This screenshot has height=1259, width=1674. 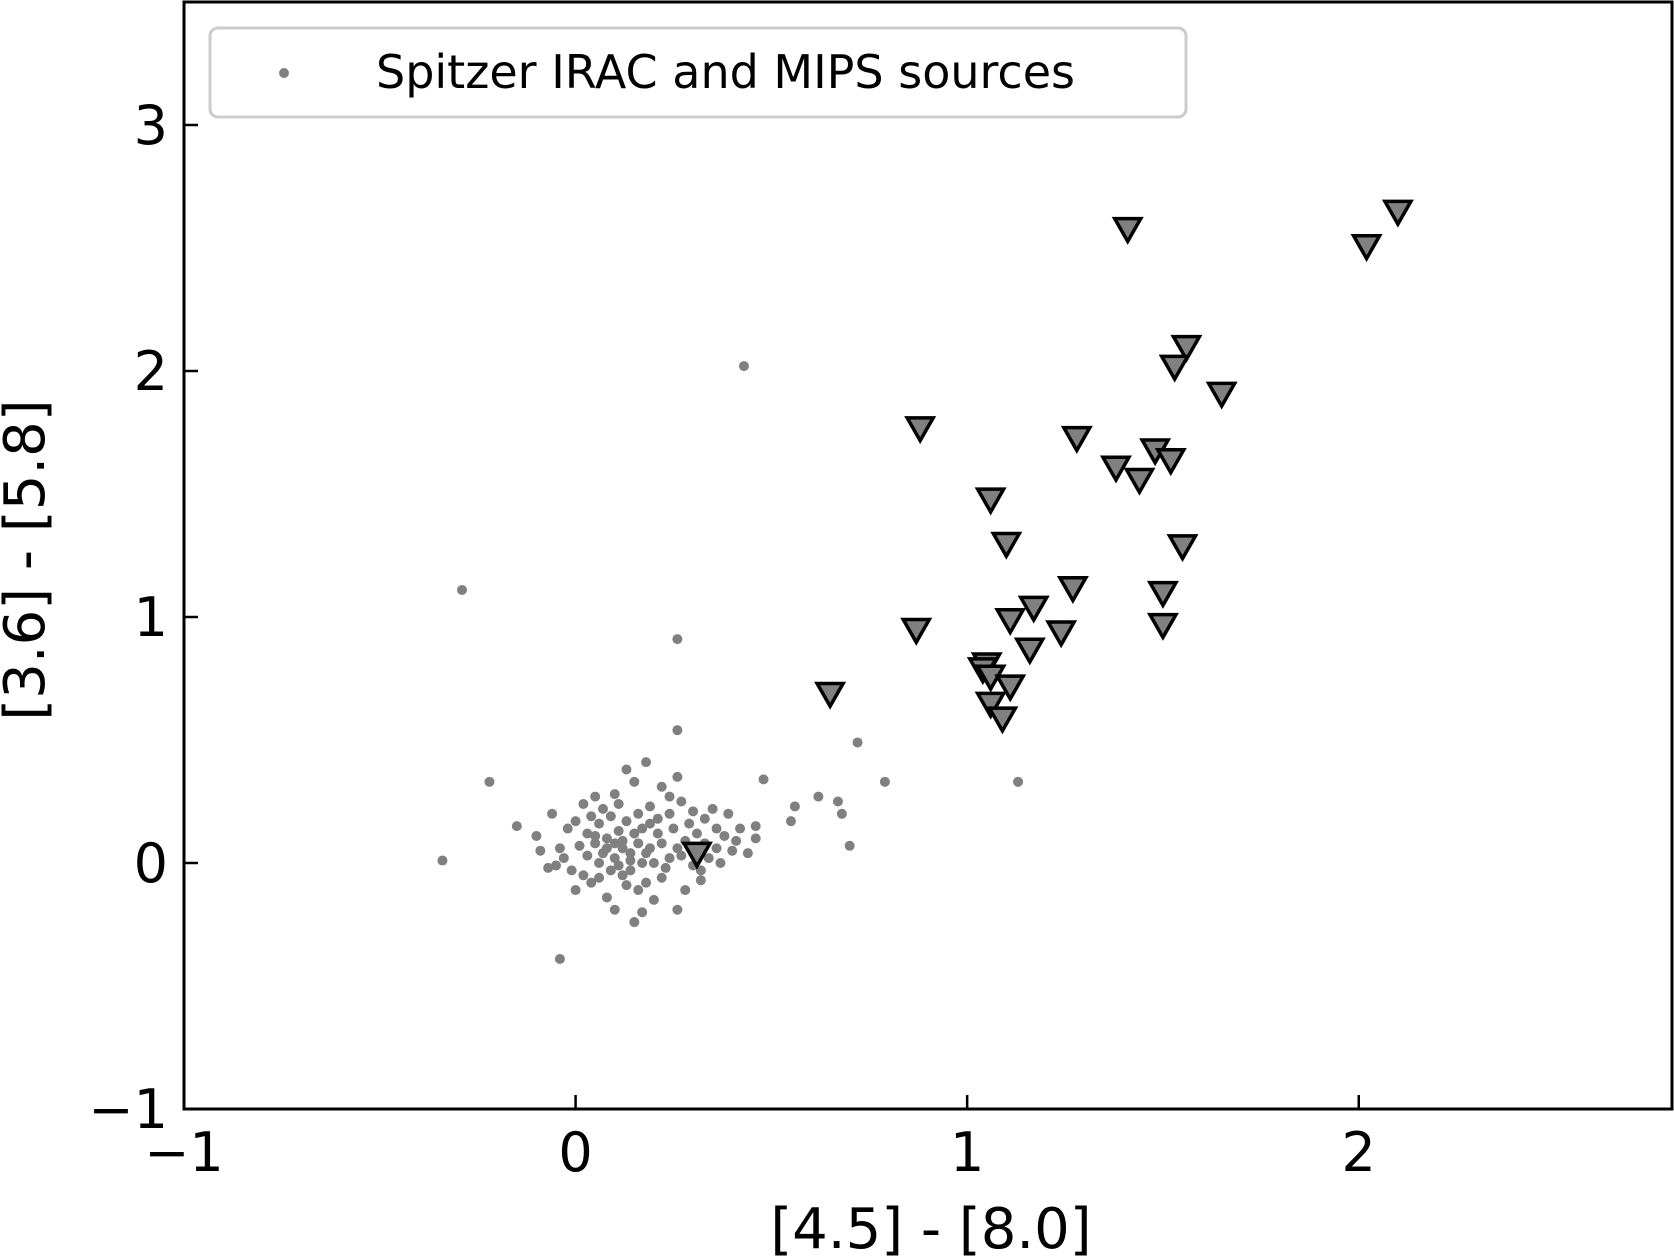 I want to click on x-tick-label: 0, so click(x=575, y=1152).